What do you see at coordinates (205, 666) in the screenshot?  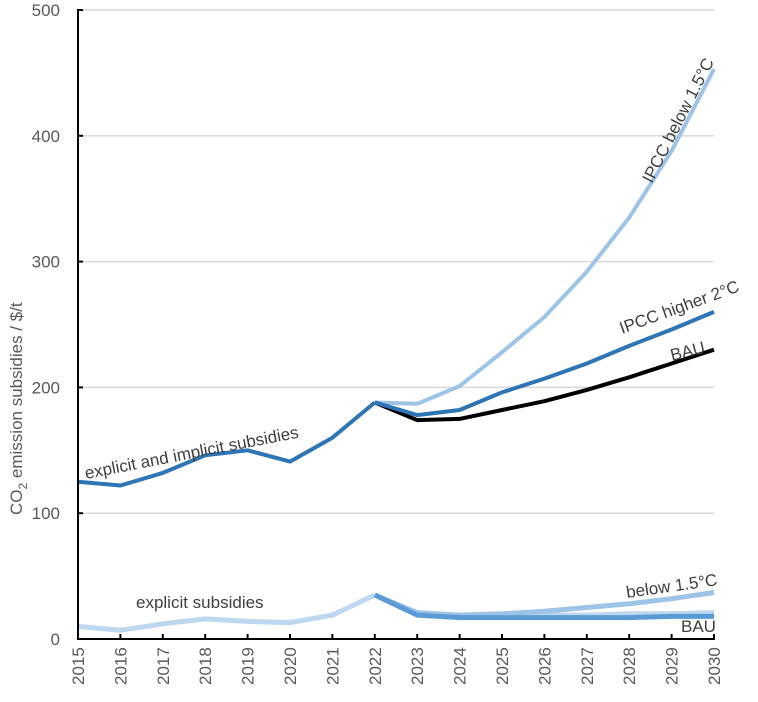 I see `x-tick-label: 2018` at bounding box center [205, 666].